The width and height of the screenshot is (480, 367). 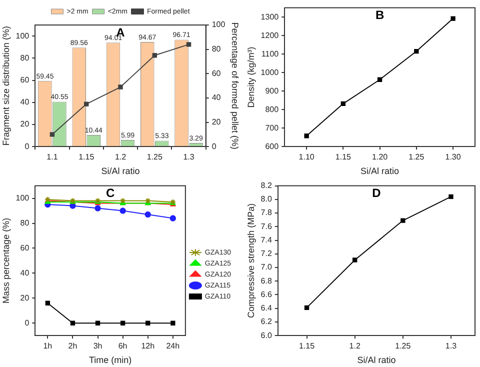 What do you see at coordinates (123, 346) in the screenshot?
I see `x-tick-label: 6h` at bounding box center [123, 346].